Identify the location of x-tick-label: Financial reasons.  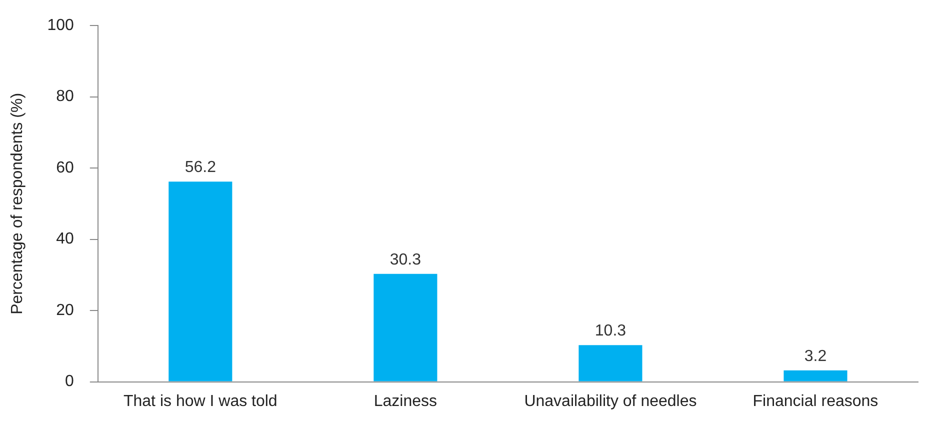
(815, 401).